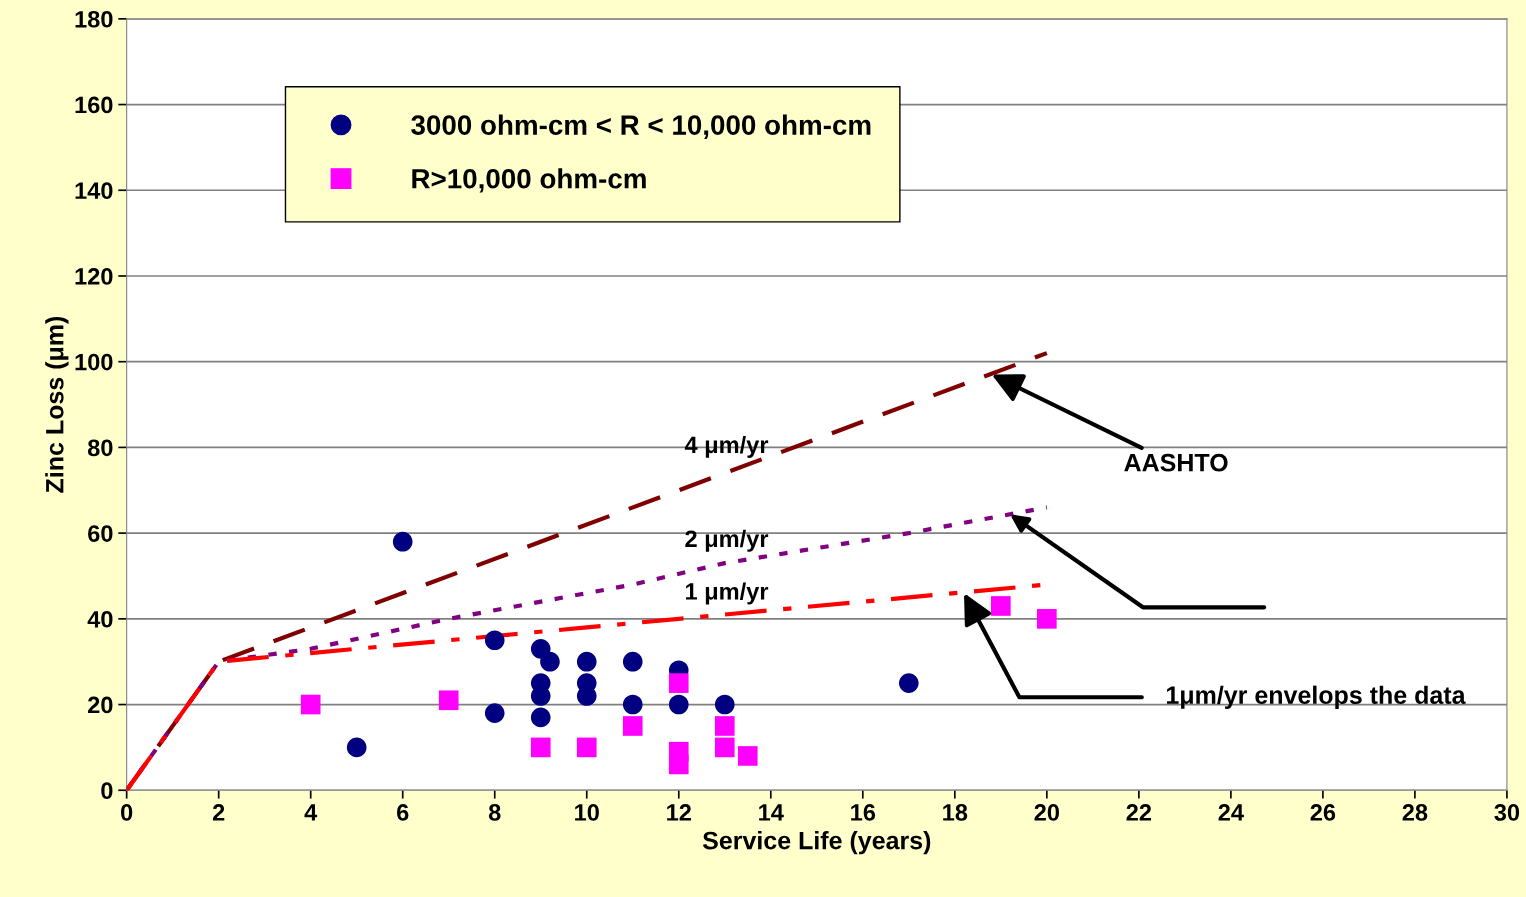 The height and width of the screenshot is (897, 1526). I want to click on y-tick-label: 0, so click(107, 791).